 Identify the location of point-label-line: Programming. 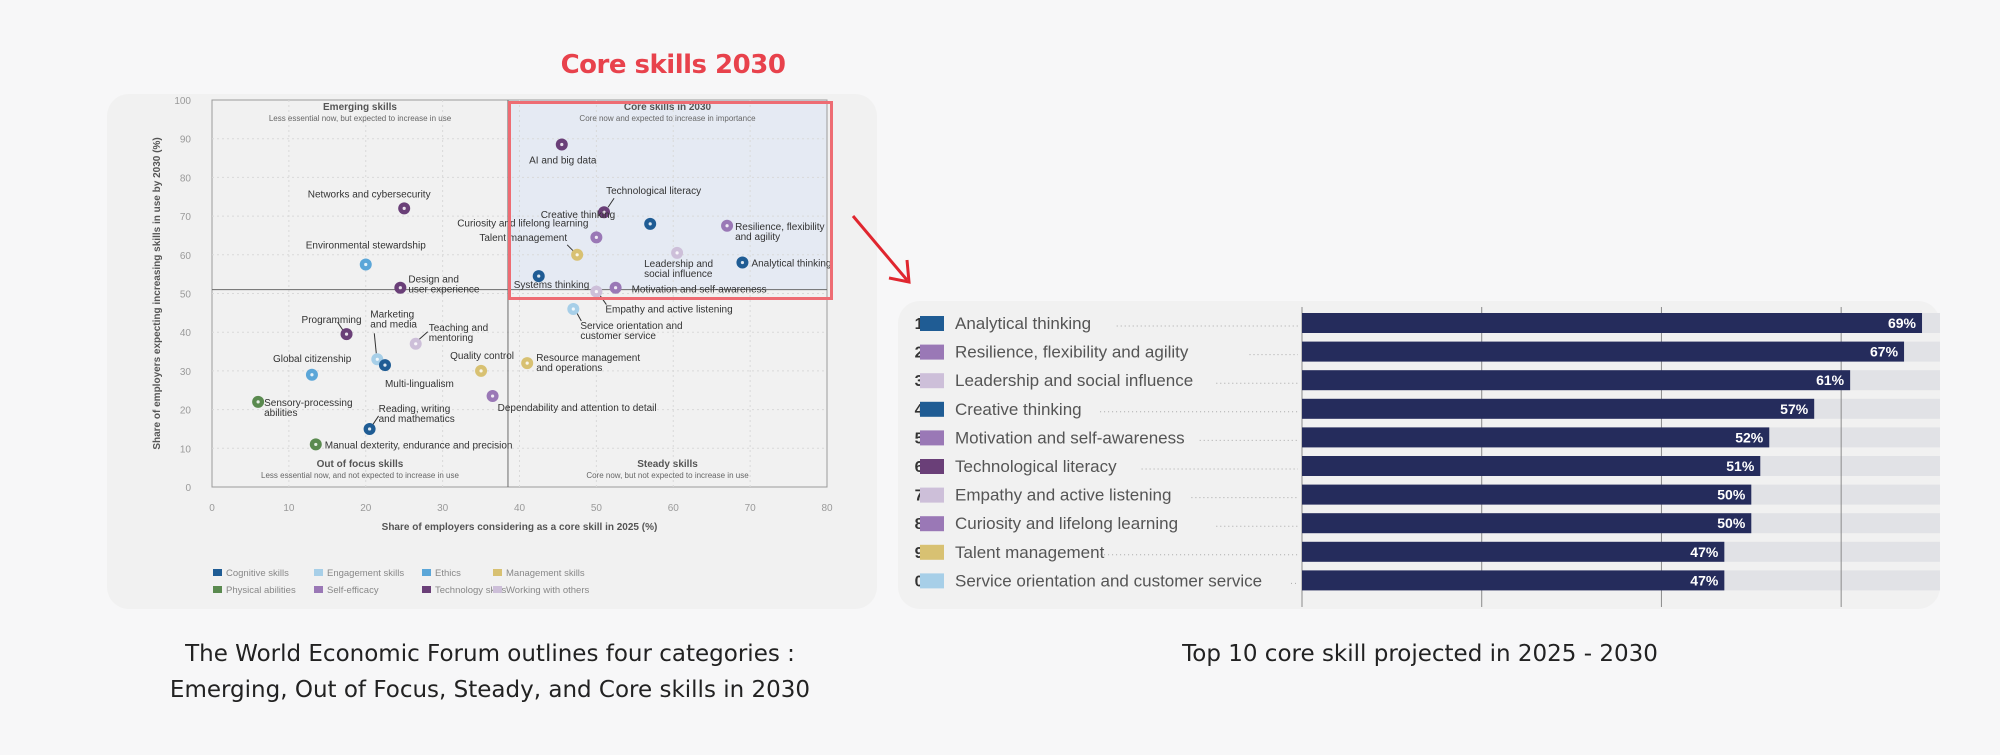
(332, 320).